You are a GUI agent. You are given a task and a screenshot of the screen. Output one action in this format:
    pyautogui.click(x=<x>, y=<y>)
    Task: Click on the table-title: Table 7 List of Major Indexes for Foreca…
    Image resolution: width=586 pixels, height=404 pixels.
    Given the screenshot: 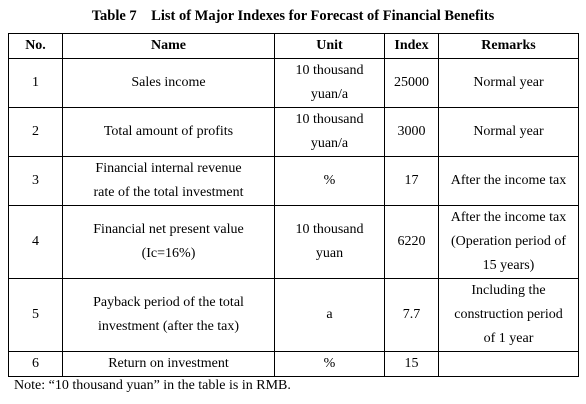 What is the action you would take?
    pyautogui.click(x=293, y=16)
    